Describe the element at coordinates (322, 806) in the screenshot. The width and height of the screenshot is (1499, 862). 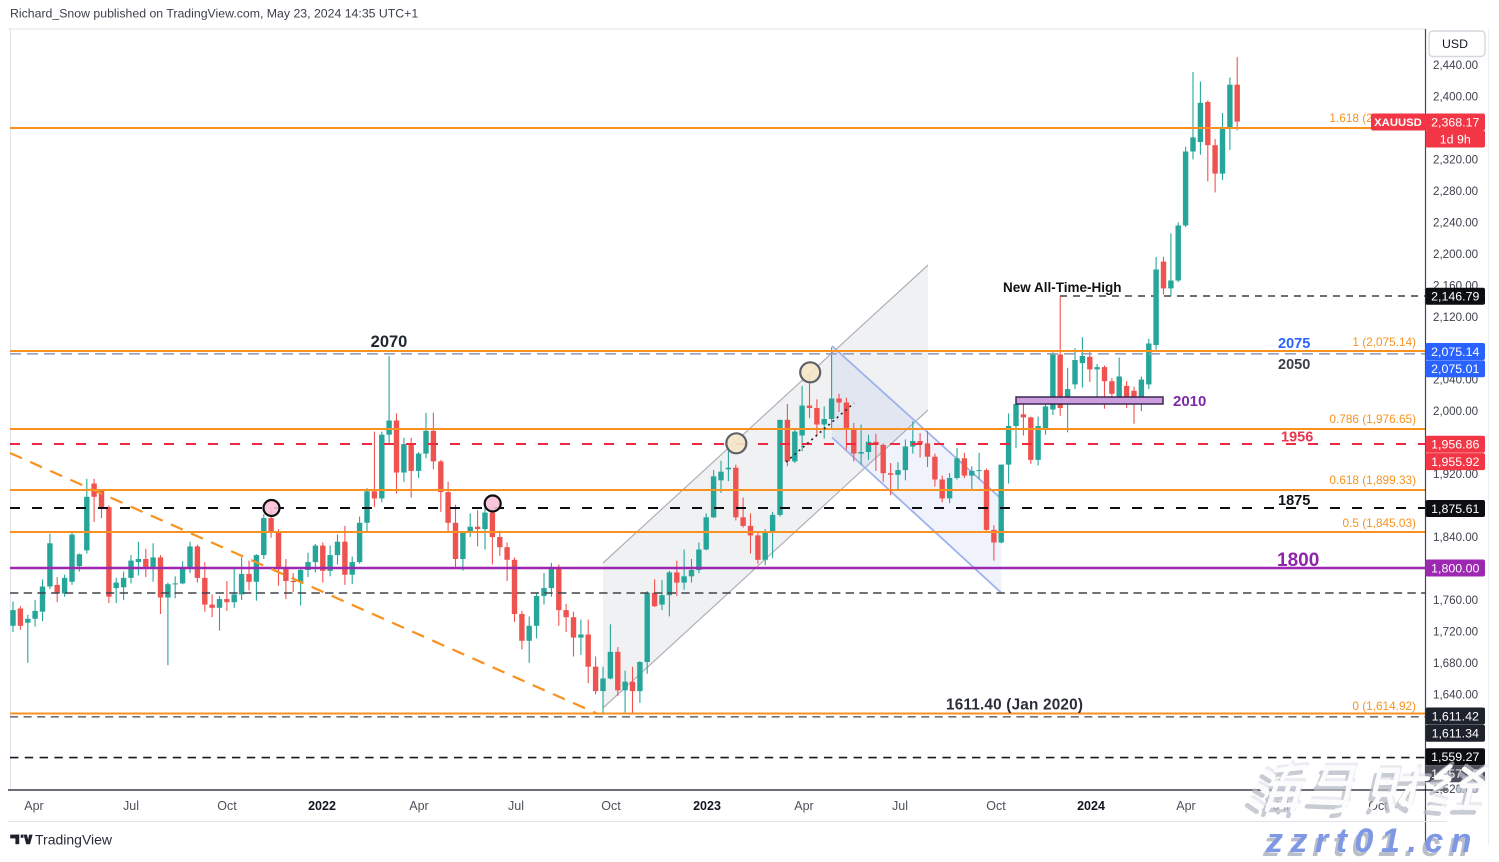
I see `svg-text: 2022` at that location.